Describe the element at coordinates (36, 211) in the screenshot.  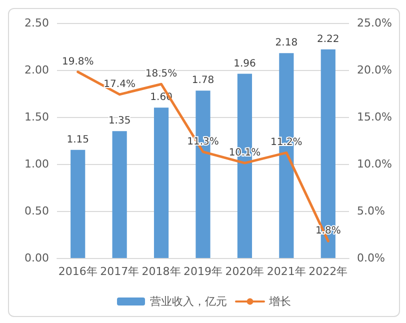
I see `y-tick-label: 0.50` at that location.